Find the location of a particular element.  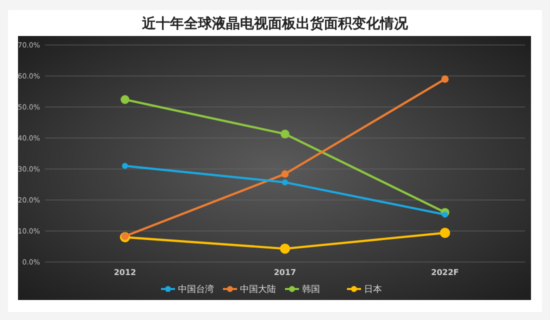

legend-label: 中国台湾 is located at coordinates (196, 290).